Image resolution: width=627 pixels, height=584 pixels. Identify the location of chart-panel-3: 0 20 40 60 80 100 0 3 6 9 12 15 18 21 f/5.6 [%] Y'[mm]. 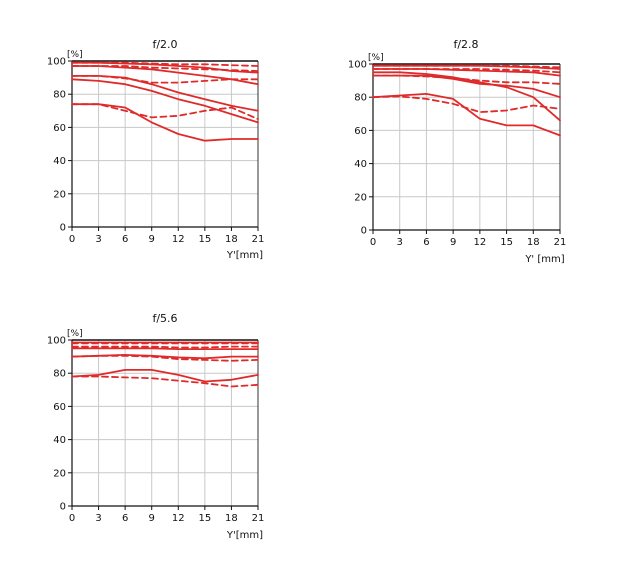
(155, 426).